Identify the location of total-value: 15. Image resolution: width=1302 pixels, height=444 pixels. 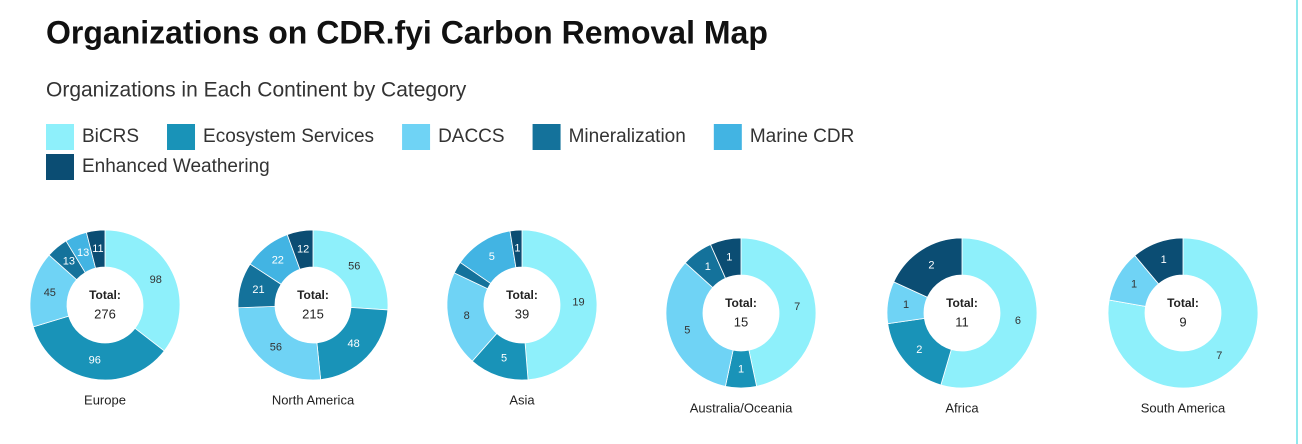
(741, 321).